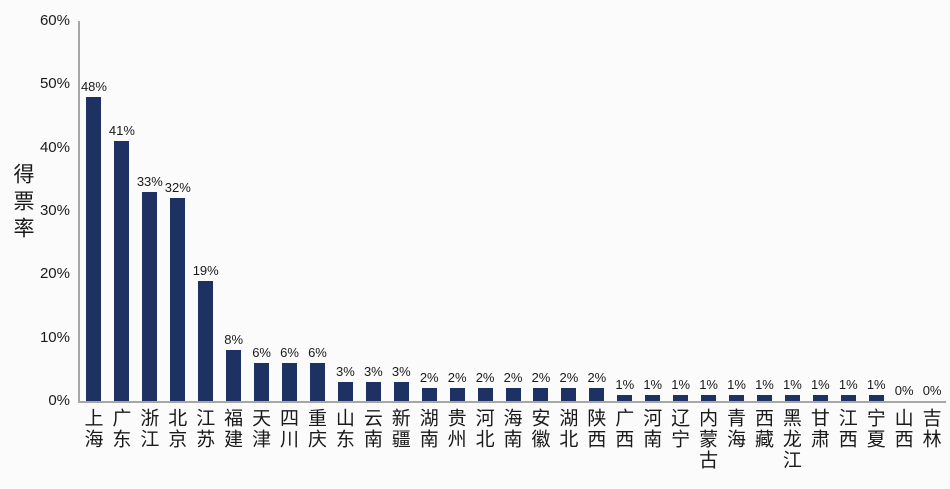  I want to click on bar-column: 48%, so click(94, 211).